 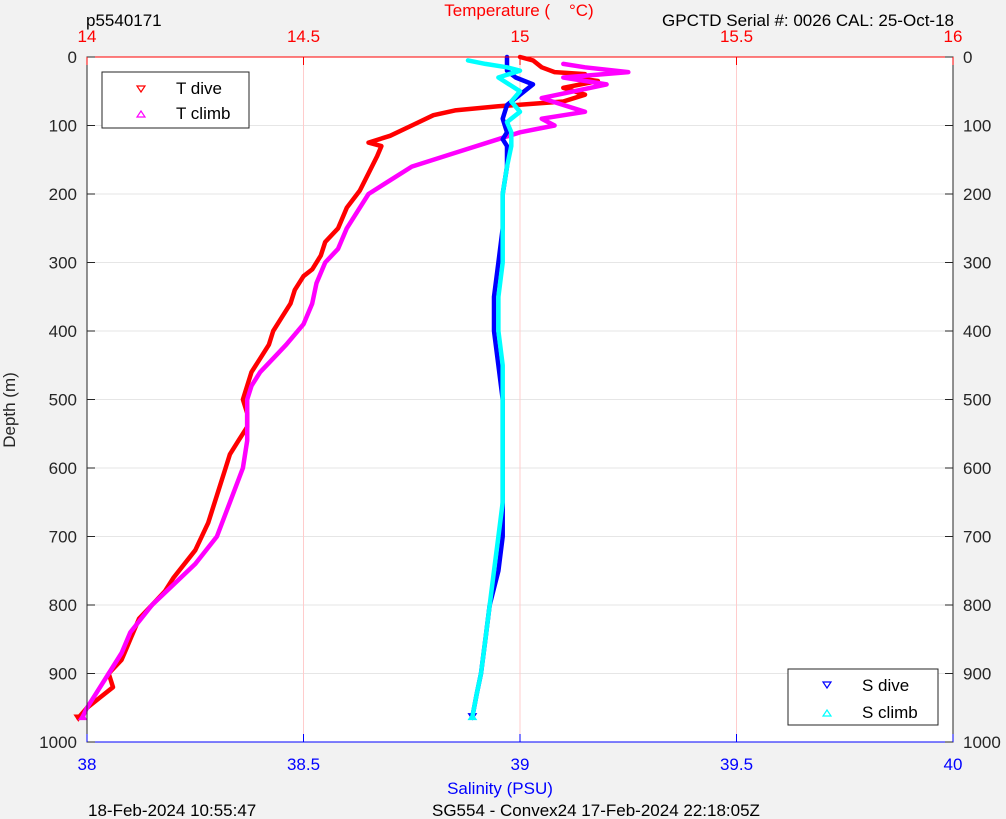 What do you see at coordinates (977, 263) in the screenshot?
I see `depth-tick-label-right: 300` at bounding box center [977, 263].